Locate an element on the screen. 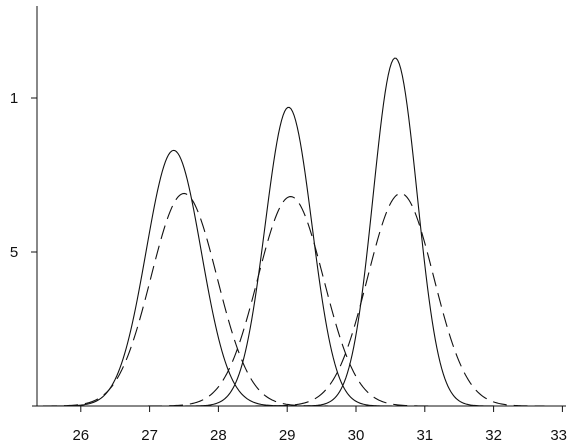 The width and height of the screenshot is (568, 444). y-tick-label: 5 is located at coordinates (14, 252).